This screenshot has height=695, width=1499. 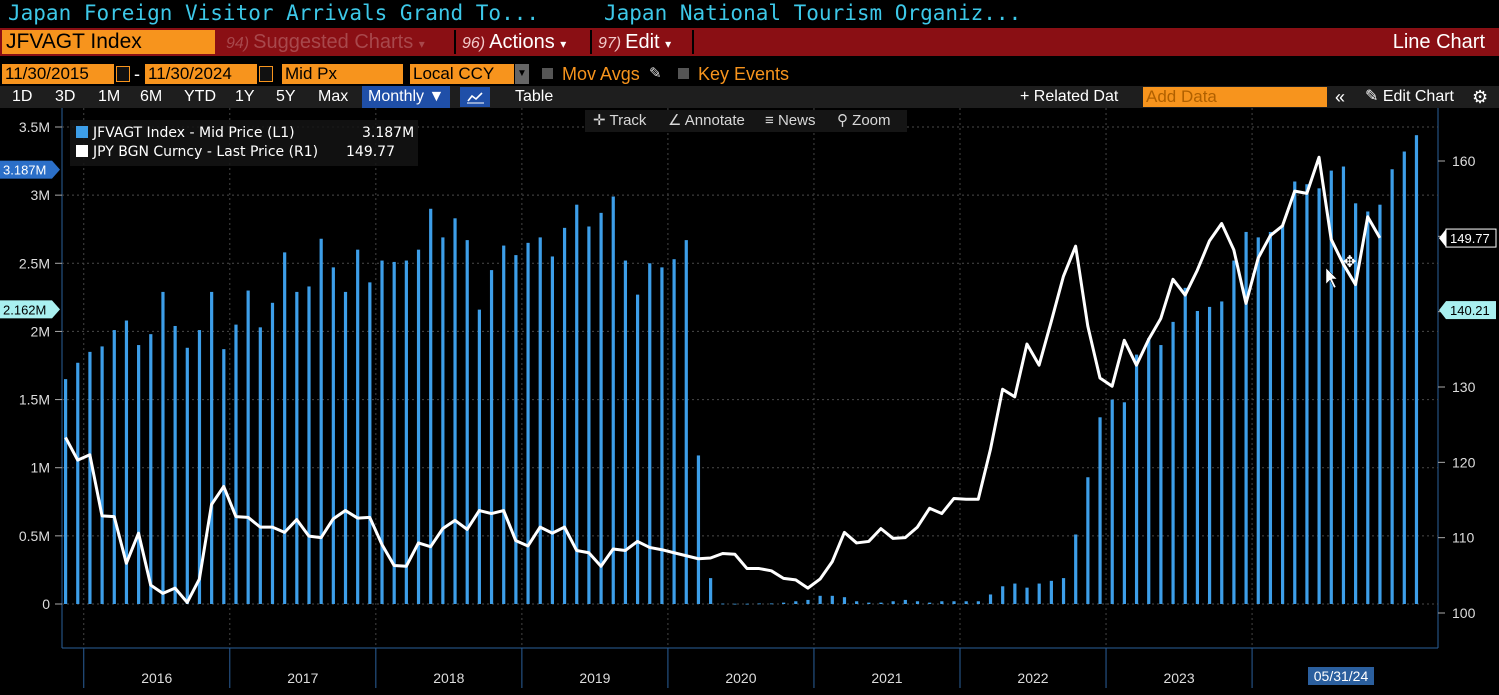 I want to click on calendar-icon, so click(x=266, y=74).